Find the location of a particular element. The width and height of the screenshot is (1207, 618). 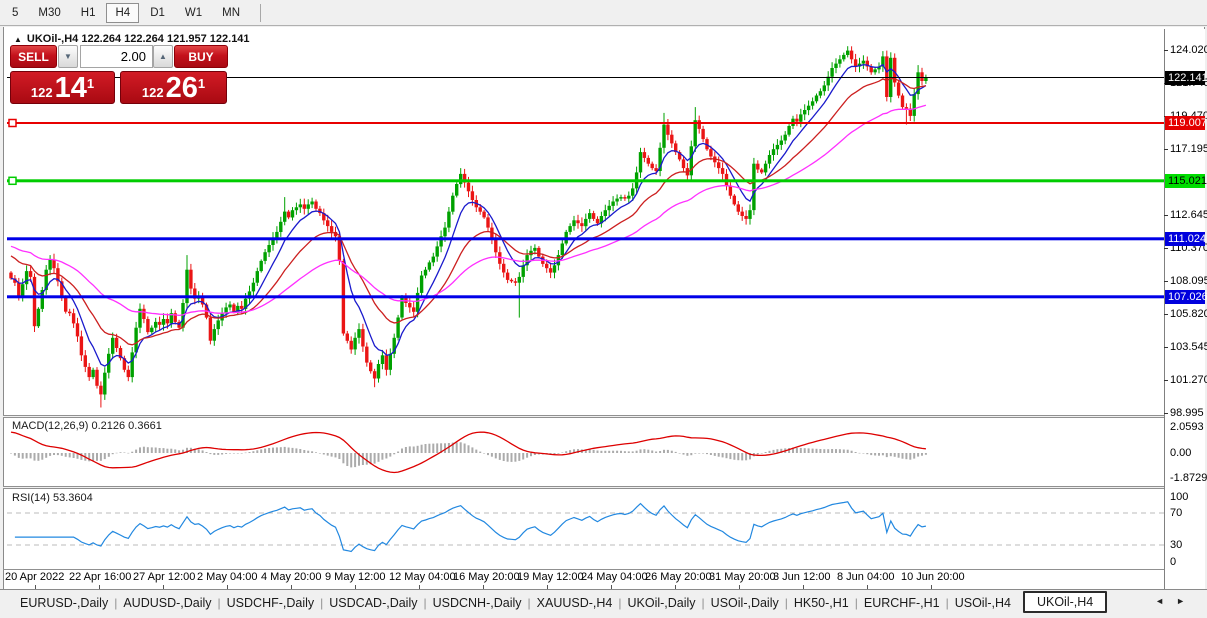

tab-scroll-arrows: ◄► is located at coordinates (1176, 601).